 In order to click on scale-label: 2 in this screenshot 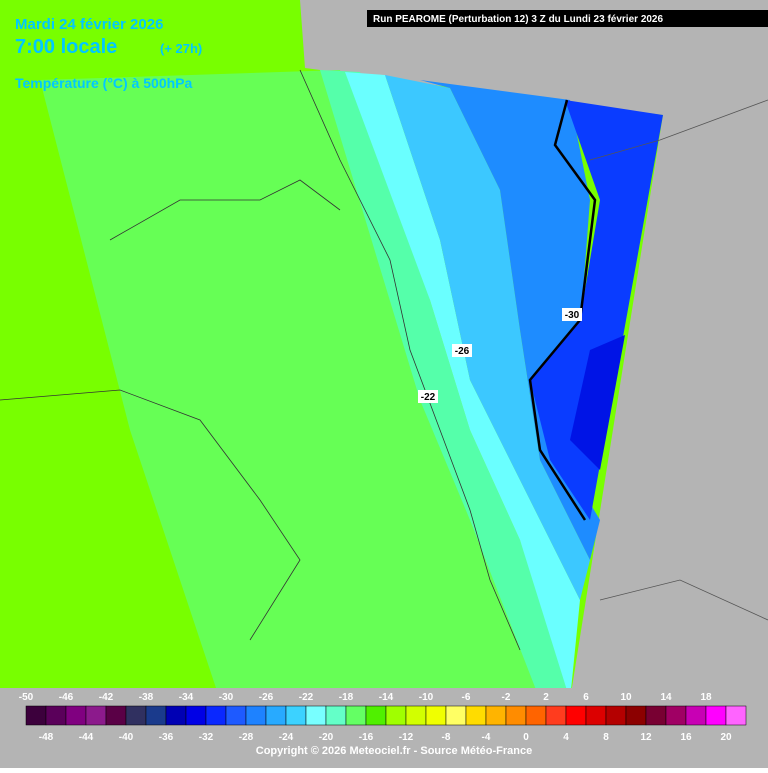, I will do `click(546, 697)`.